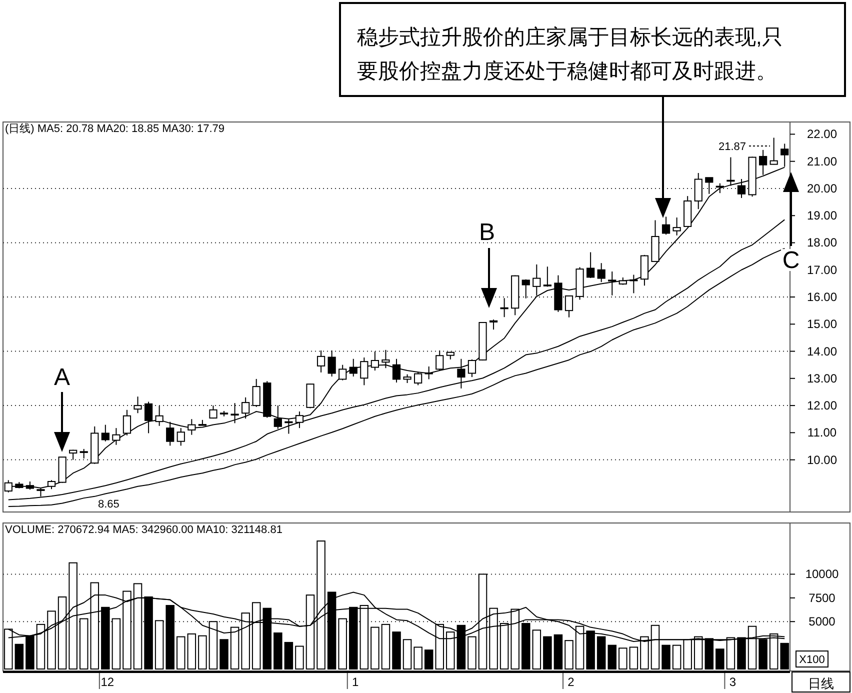 The image size is (852, 693). I want to click on ytick: 20.00, so click(822, 188).